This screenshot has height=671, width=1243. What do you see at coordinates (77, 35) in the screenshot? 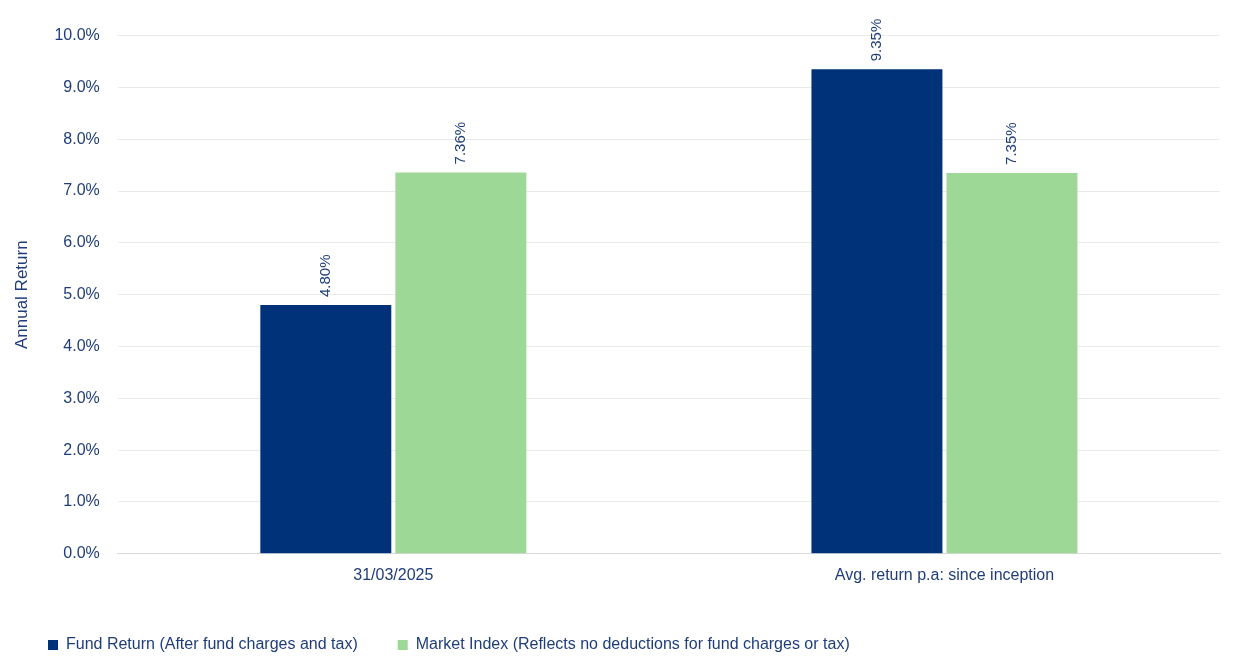
I see `y-tick-label: 10.0%` at bounding box center [77, 35].